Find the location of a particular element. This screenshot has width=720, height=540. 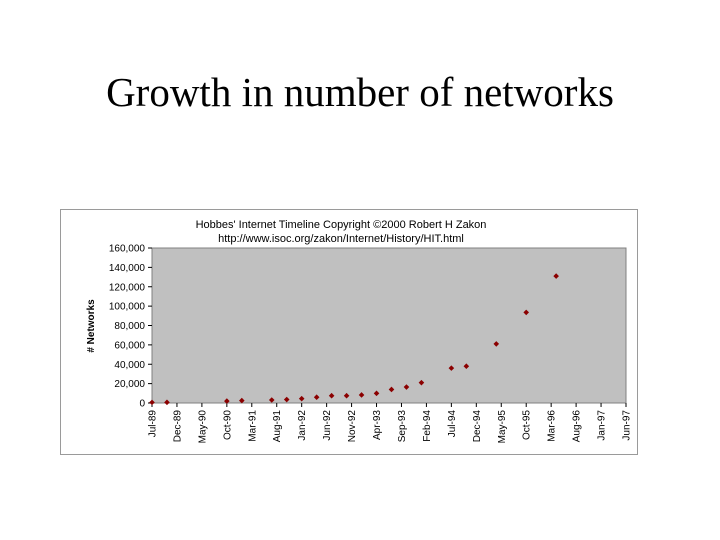

y-tick-label: 160,000 is located at coordinates (127, 249).